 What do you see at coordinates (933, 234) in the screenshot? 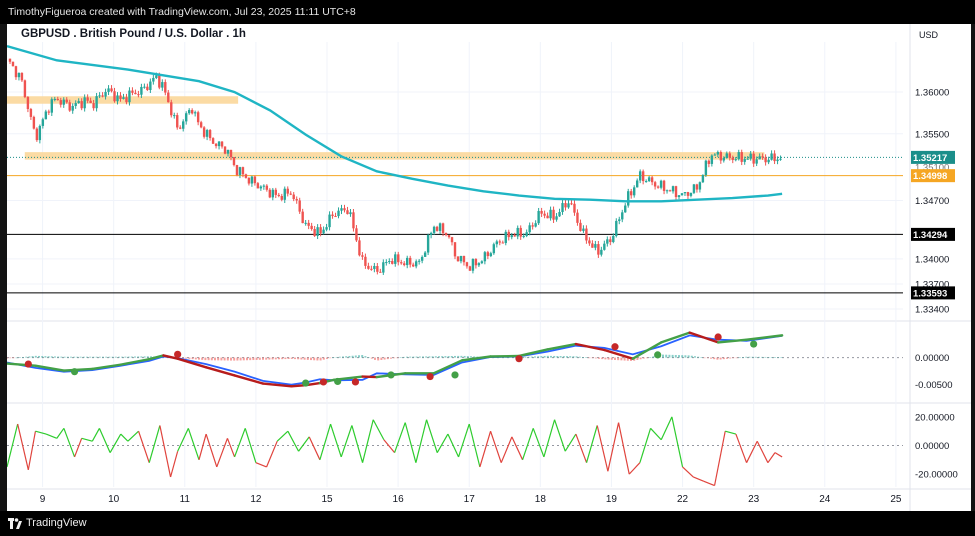
I see `price-label-bg` at bounding box center [933, 234].